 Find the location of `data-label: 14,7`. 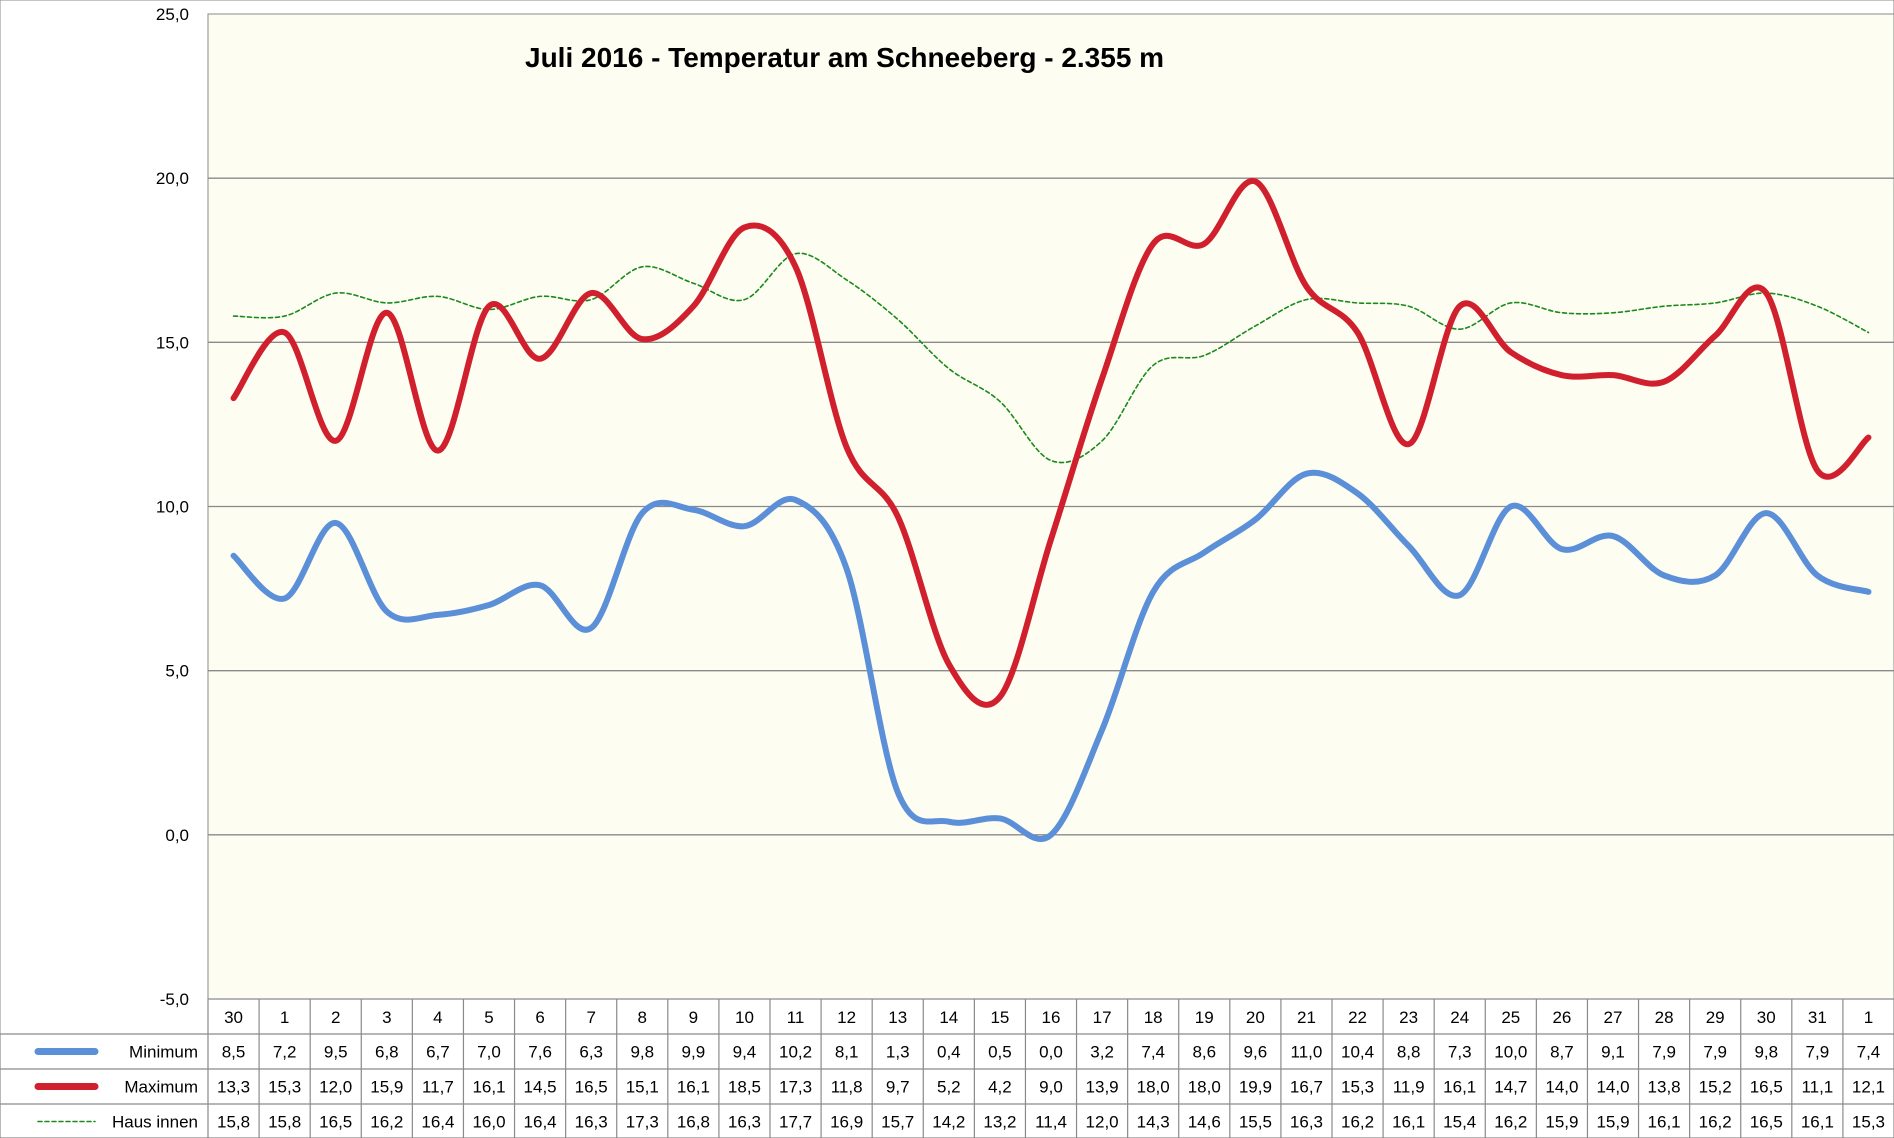

data-label: 14,7 is located at coordinates (1510, 1087).